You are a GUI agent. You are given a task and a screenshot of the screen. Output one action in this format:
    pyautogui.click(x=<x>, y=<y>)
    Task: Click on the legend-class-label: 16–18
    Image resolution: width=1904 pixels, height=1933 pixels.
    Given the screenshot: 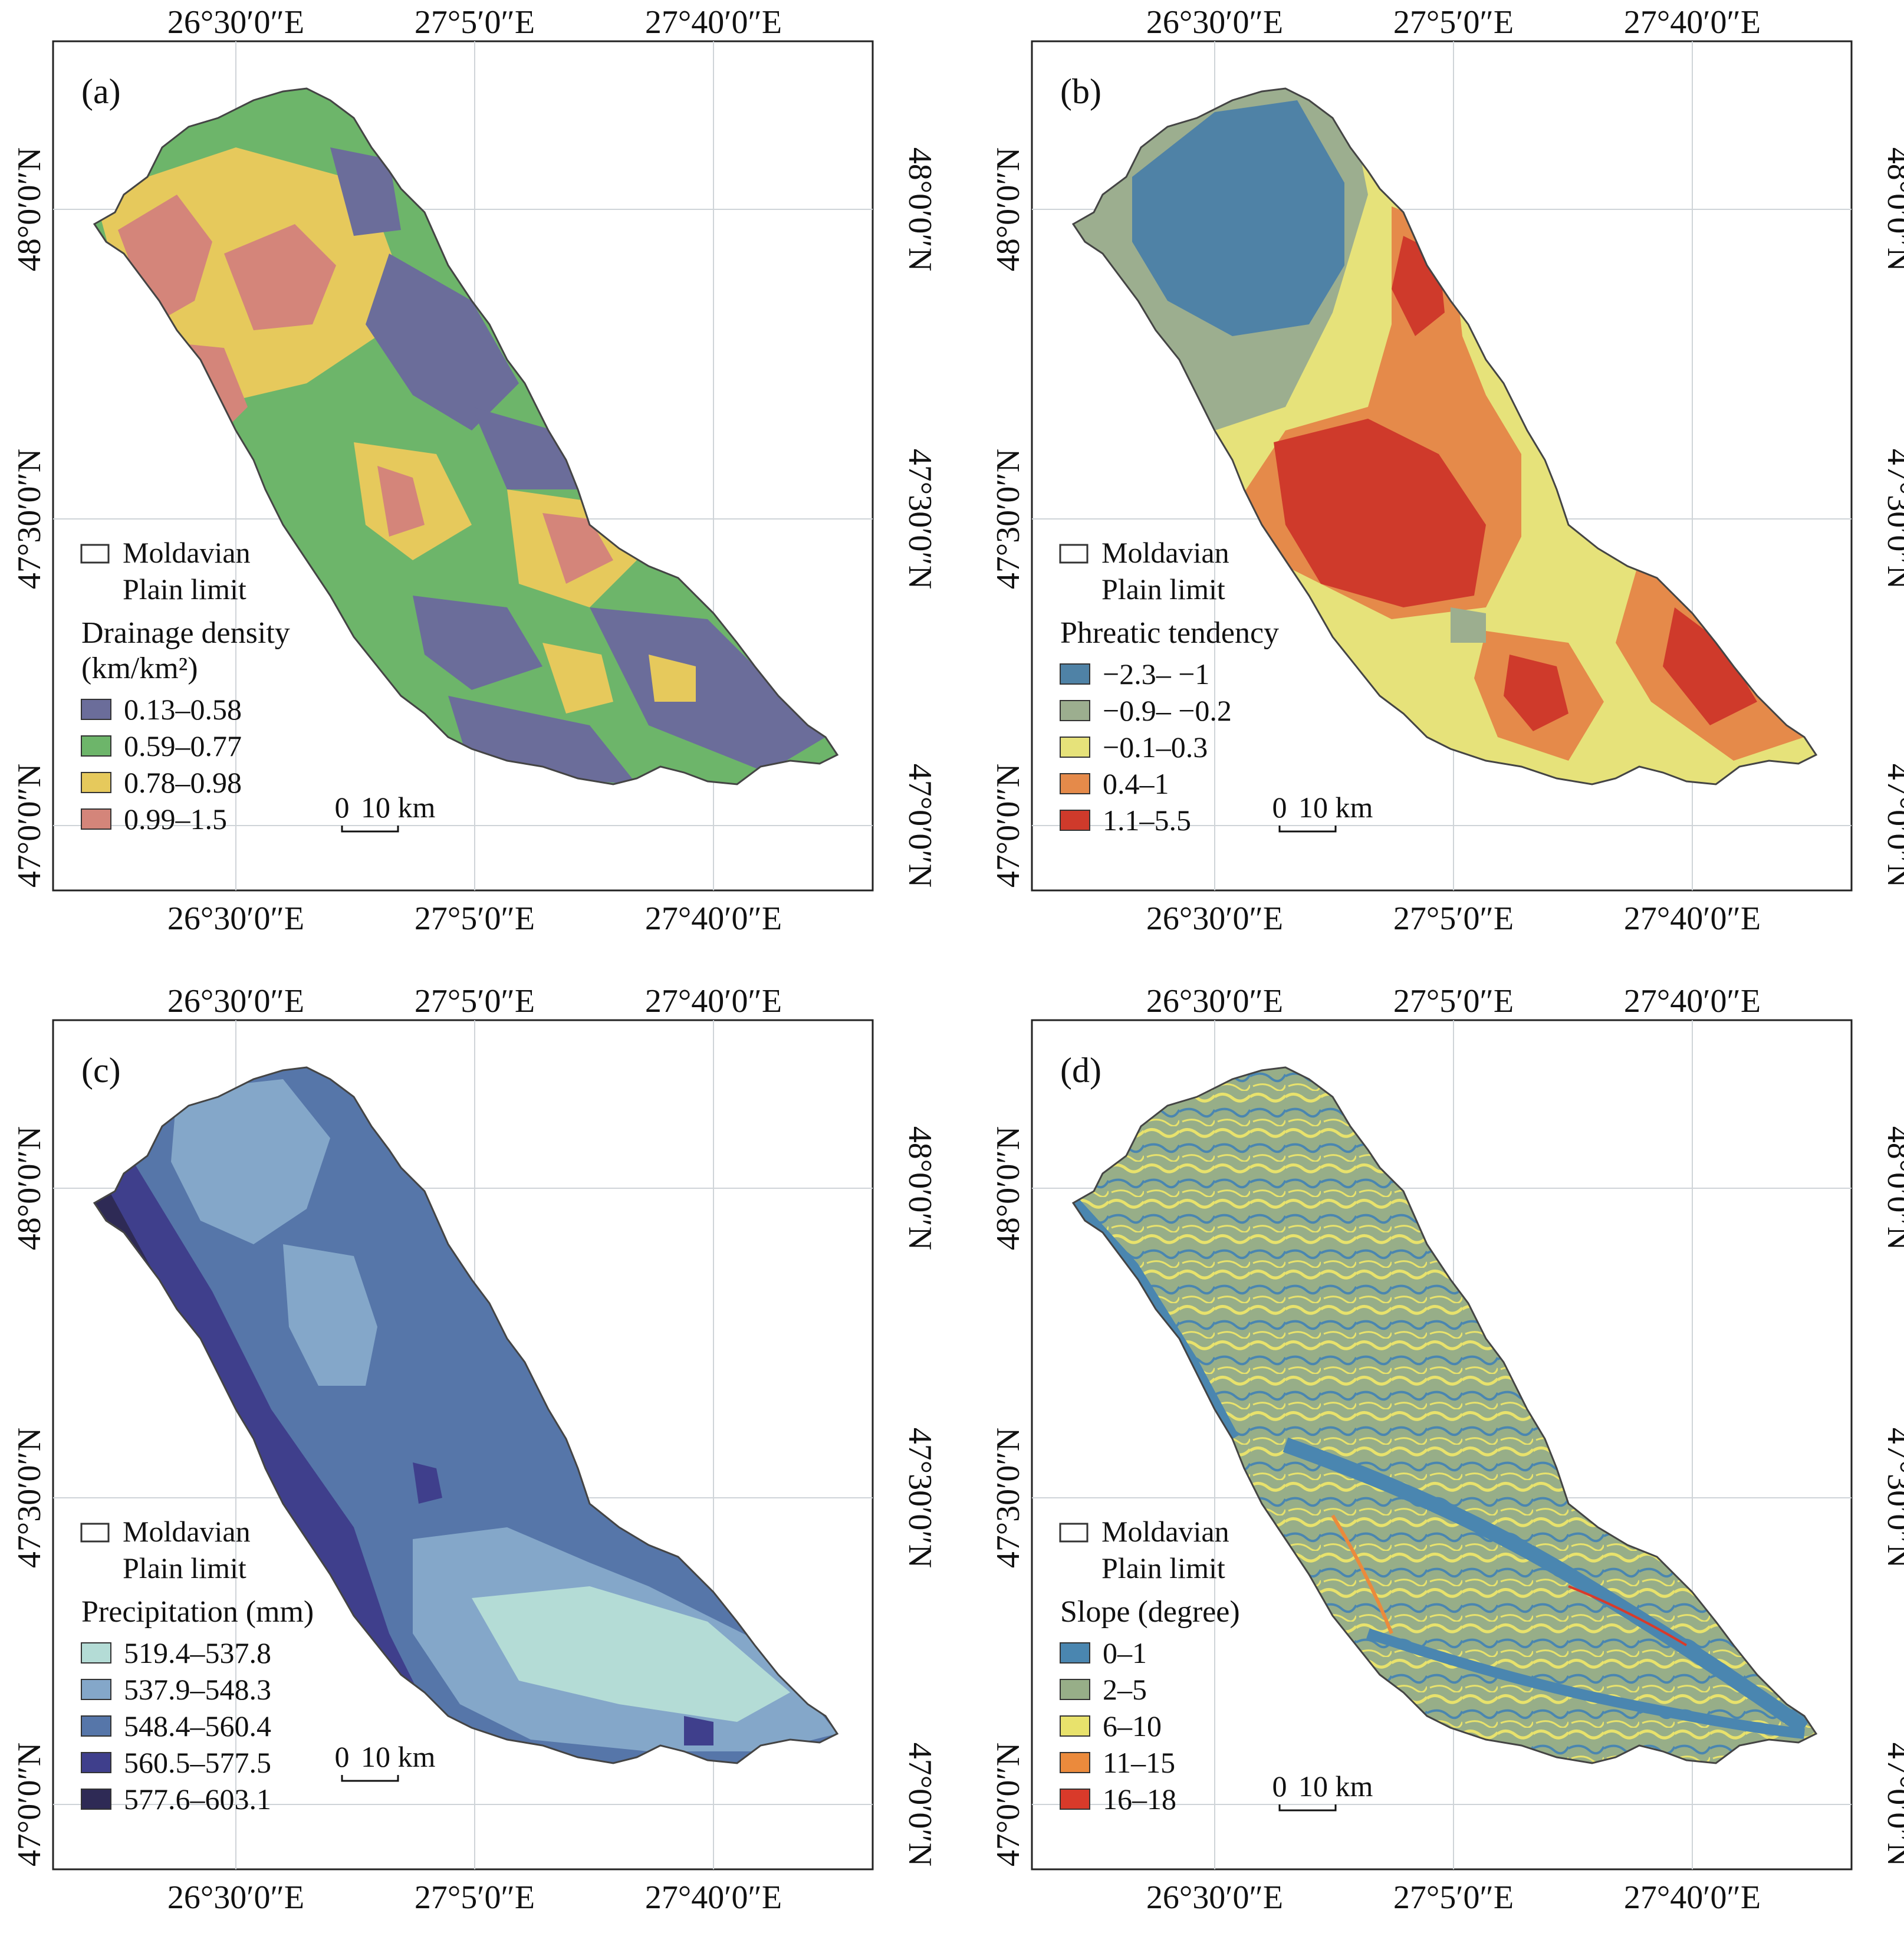 What is the action you would take?
    pyautogui.click(x=1139, y=1800)
    